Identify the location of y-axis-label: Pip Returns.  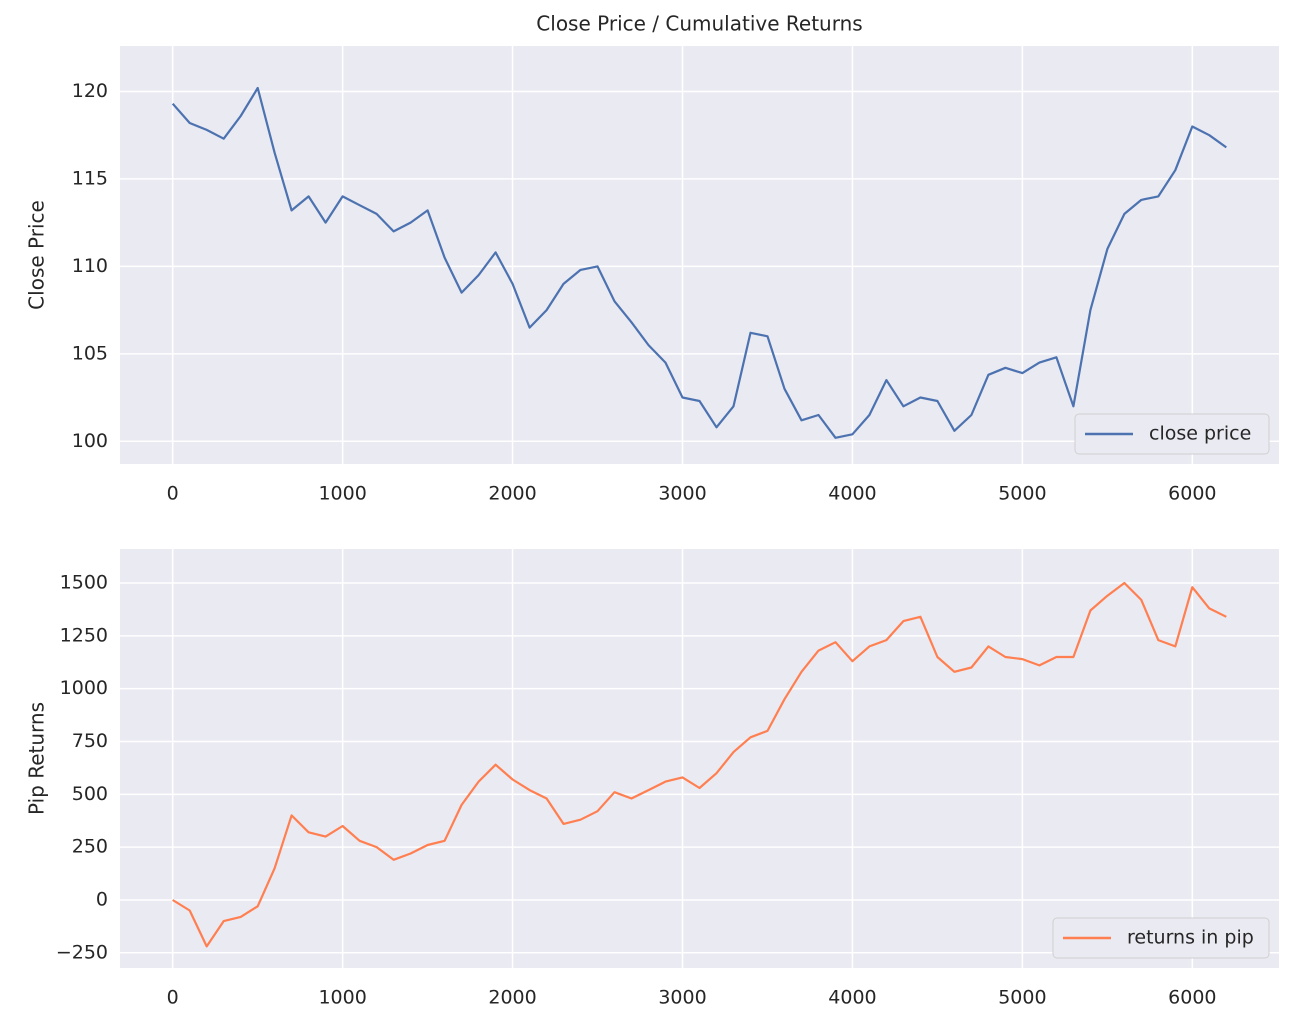
(37, 758).